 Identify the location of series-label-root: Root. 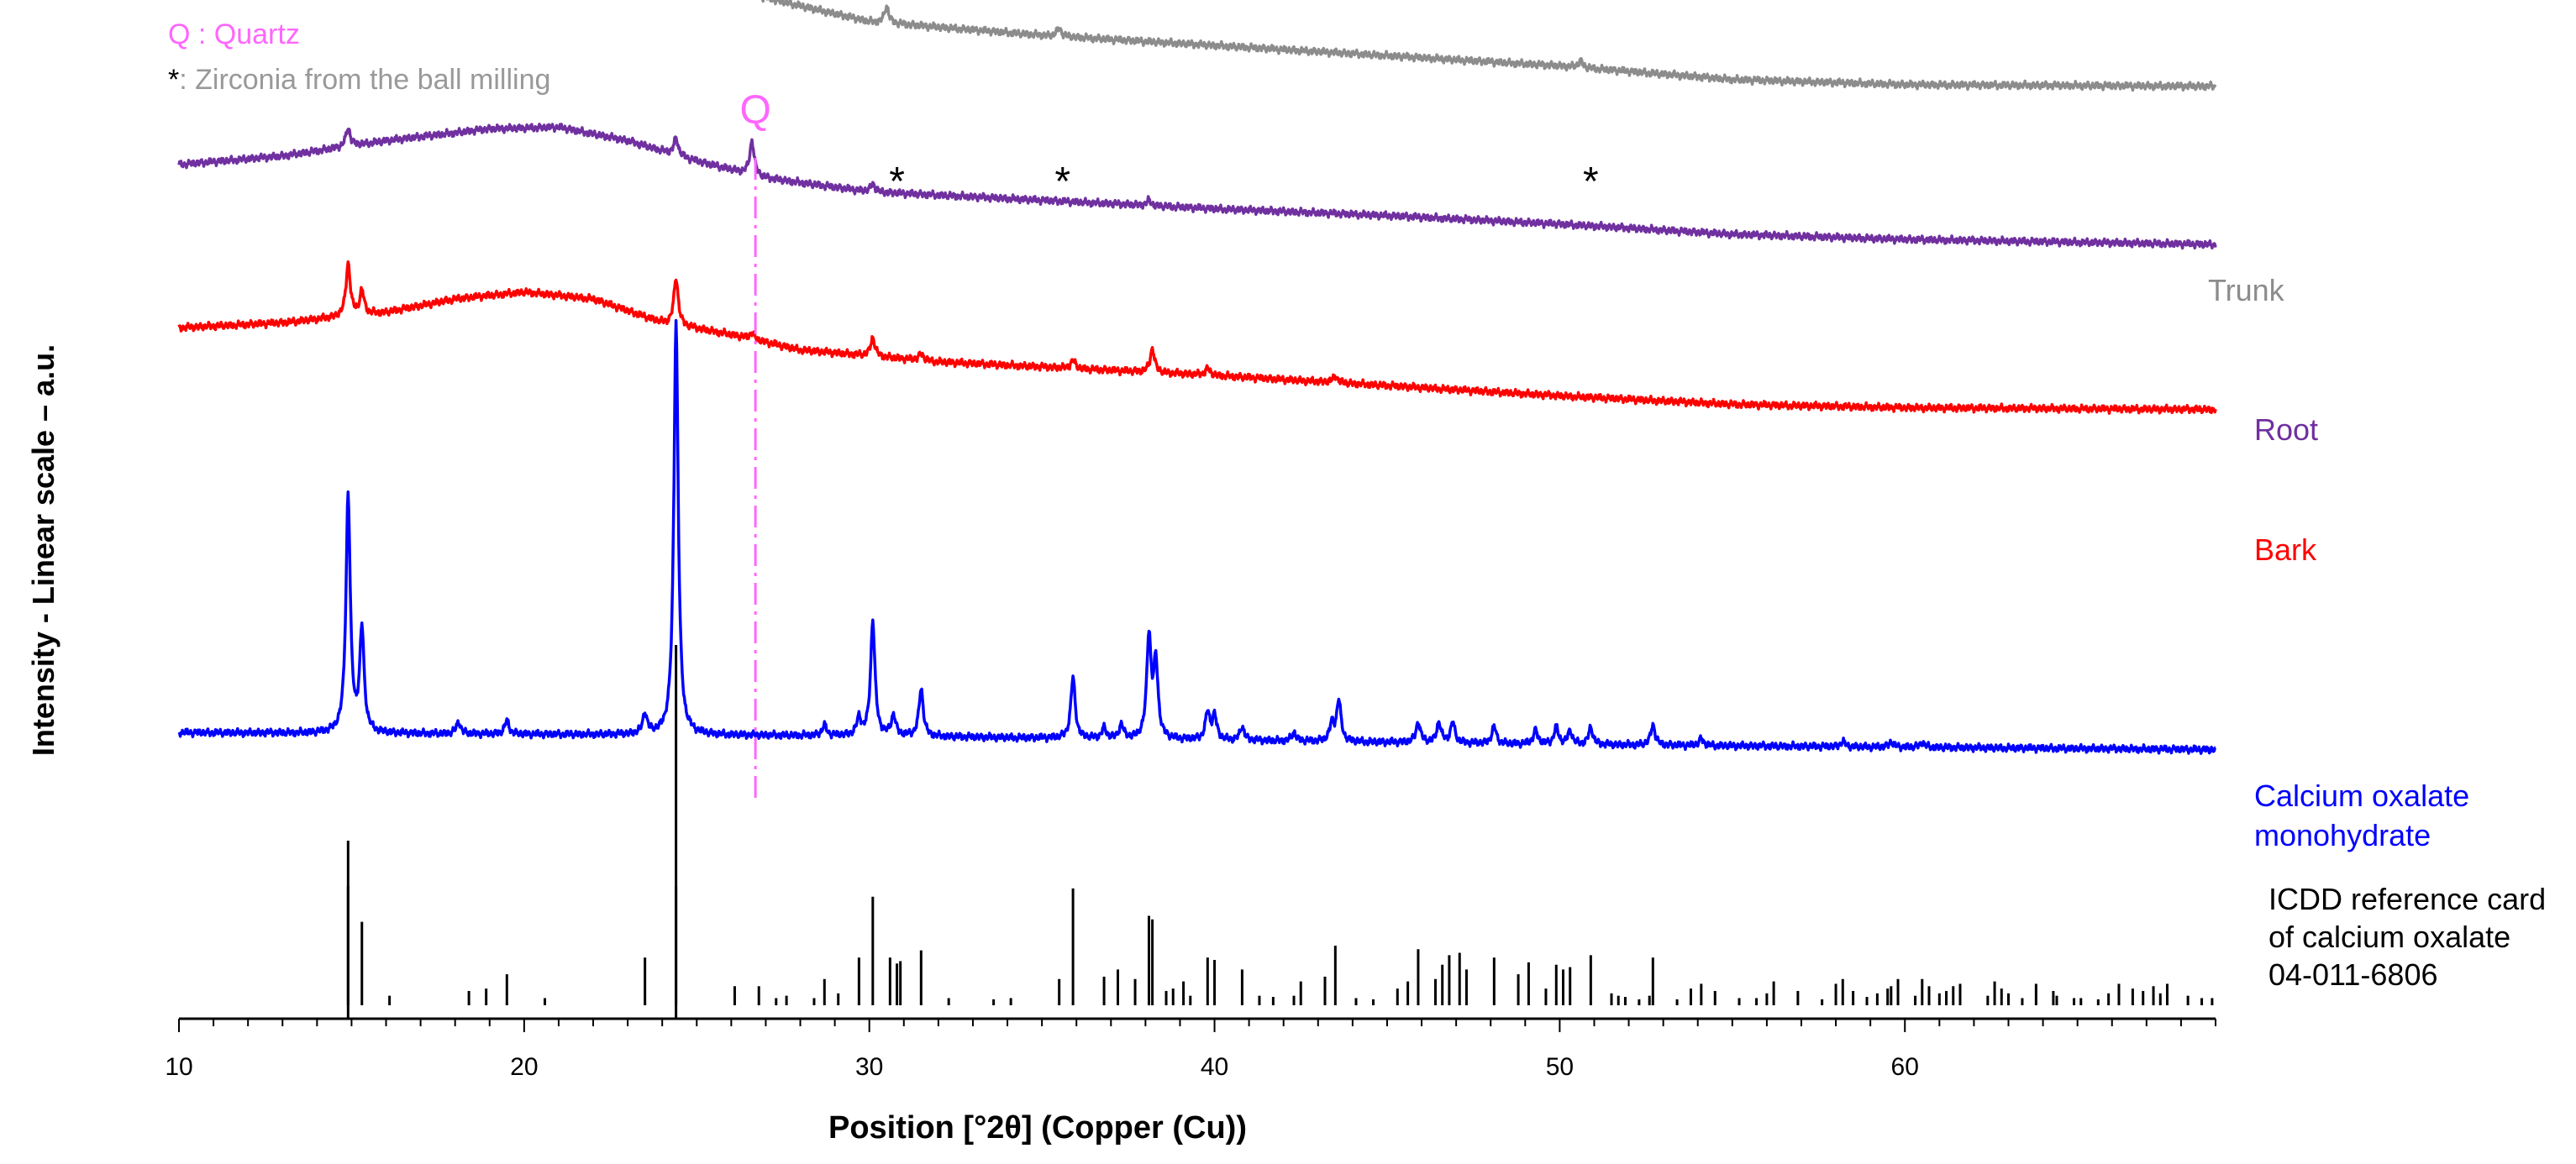
(2286, 429).